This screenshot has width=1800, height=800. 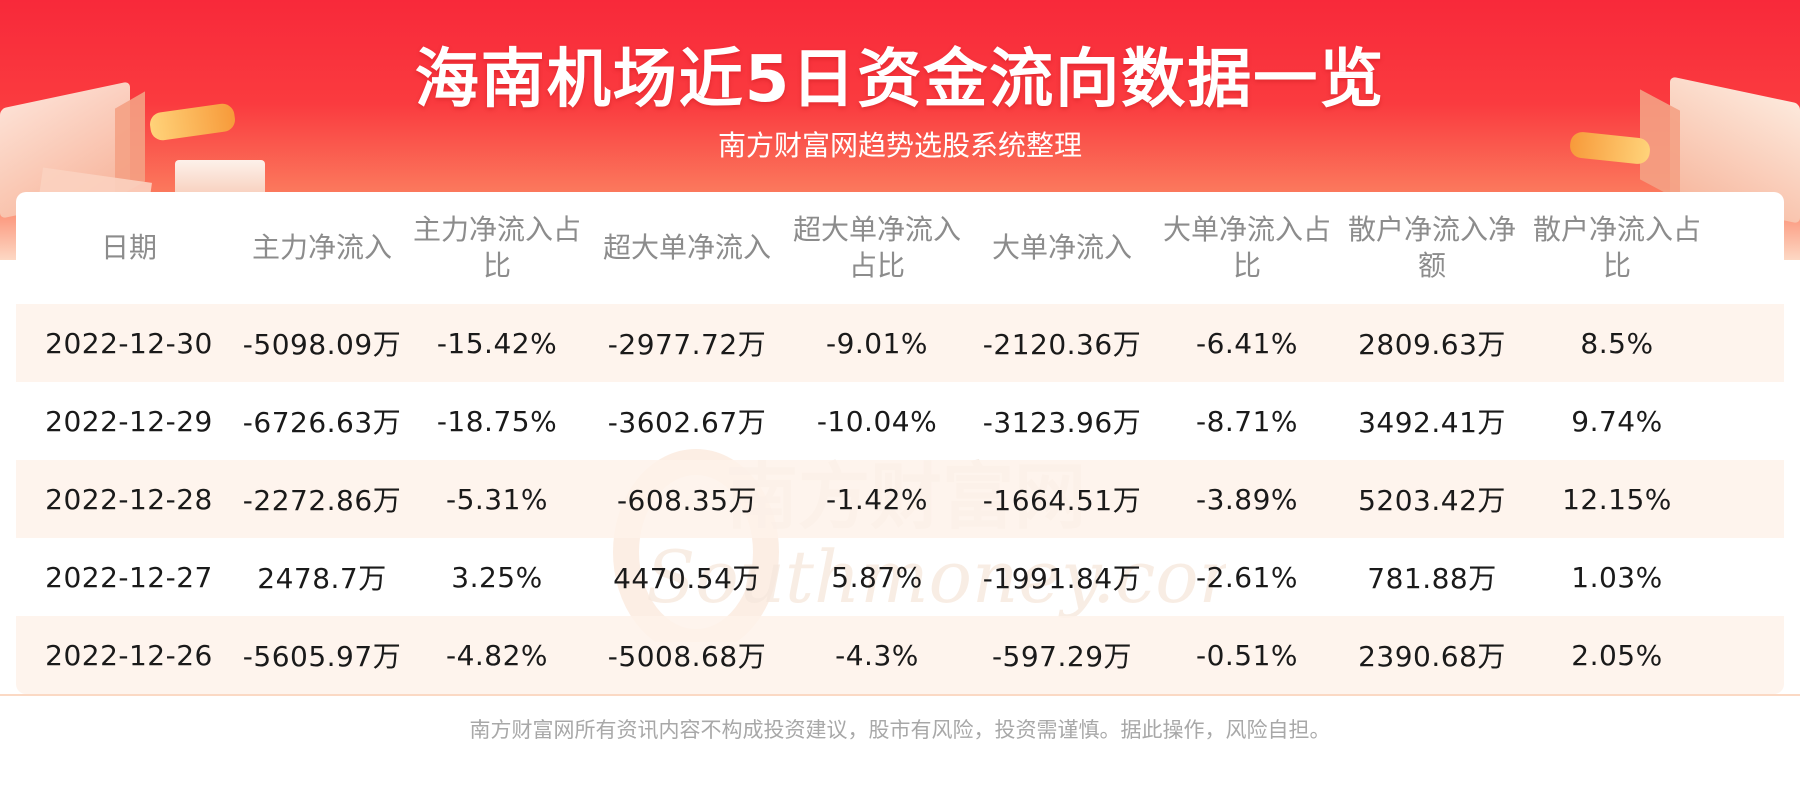 I want to click on cell-retail-inflow: 2390.68万, so click(x=1432, y=655).